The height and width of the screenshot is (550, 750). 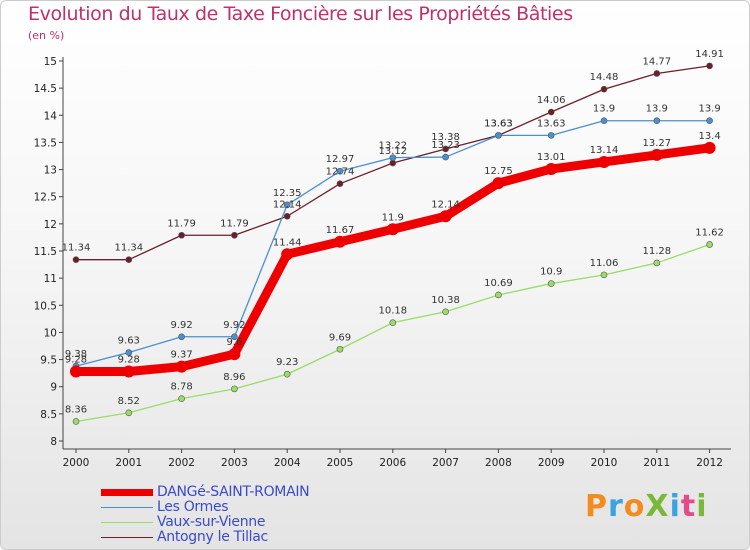 What do you see at coordinates (709, 232) in the screenshot?
I see `data-label: 11.62` at bounding box center [709, 232].